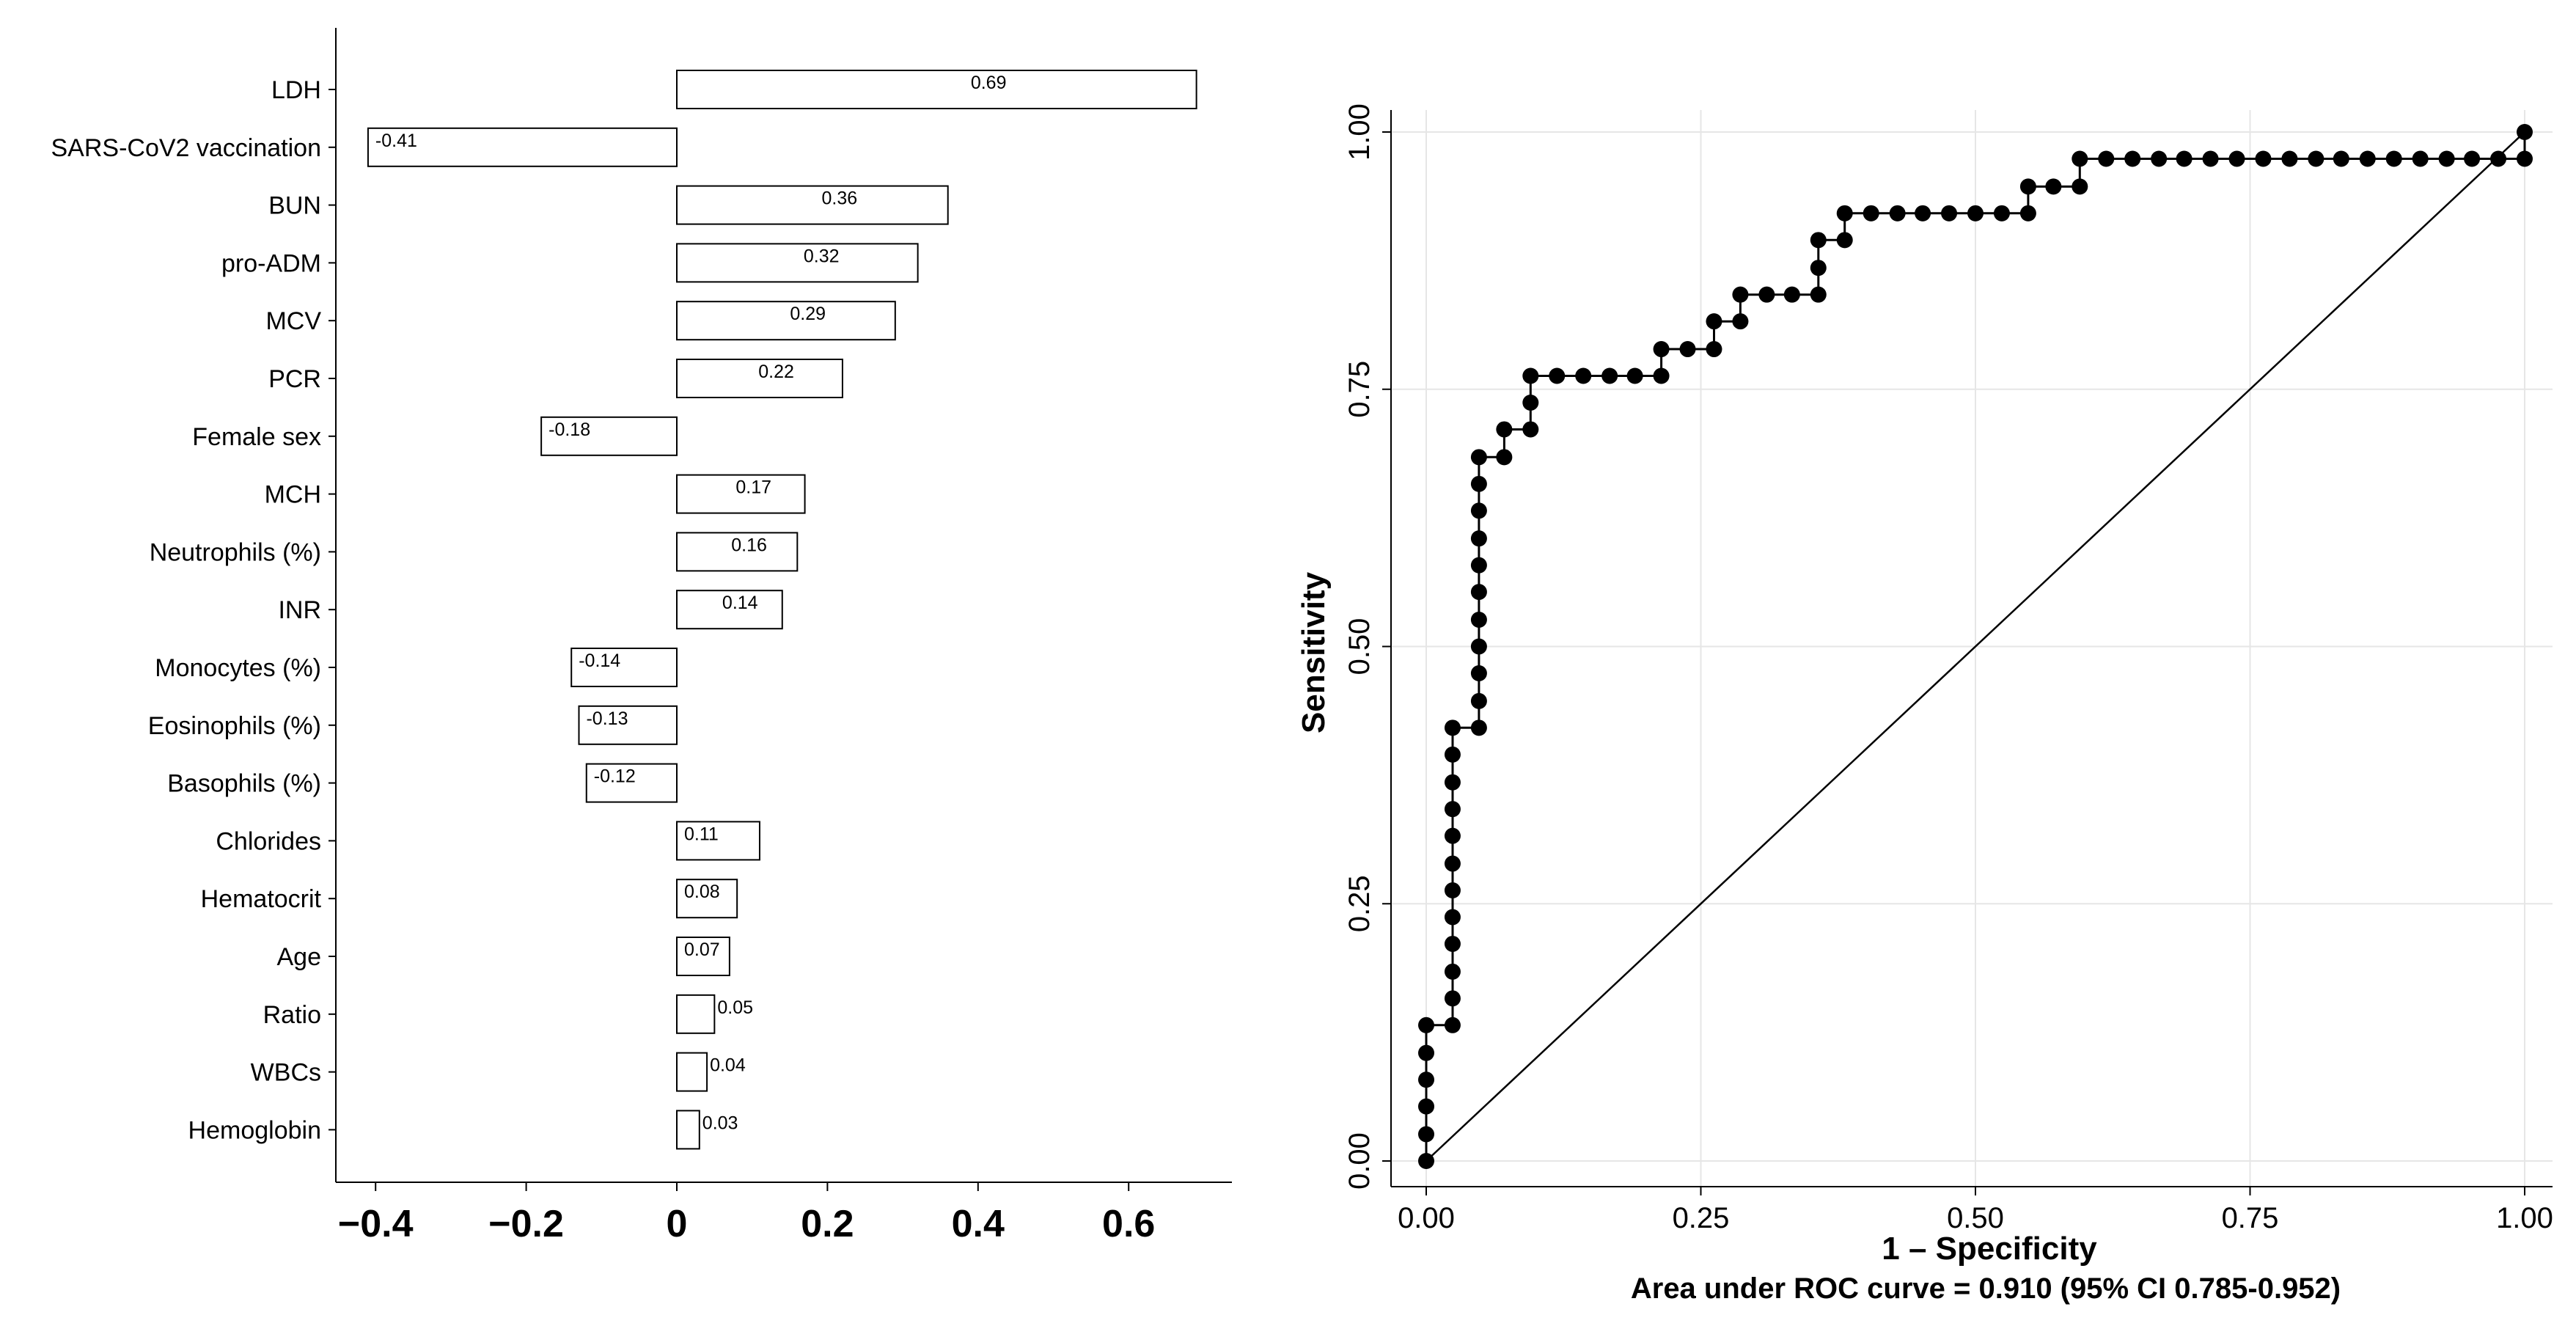  I want to click on bar-value-label: 0.36, so click(839, 198).